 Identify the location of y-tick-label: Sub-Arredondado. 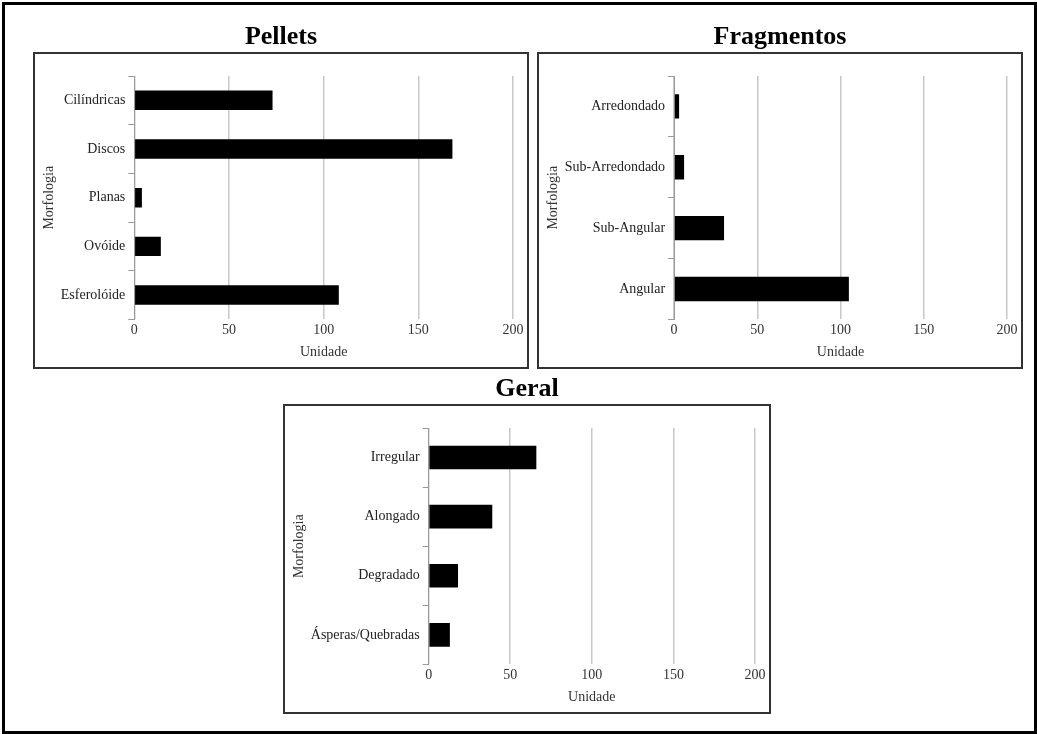
(615, 166).